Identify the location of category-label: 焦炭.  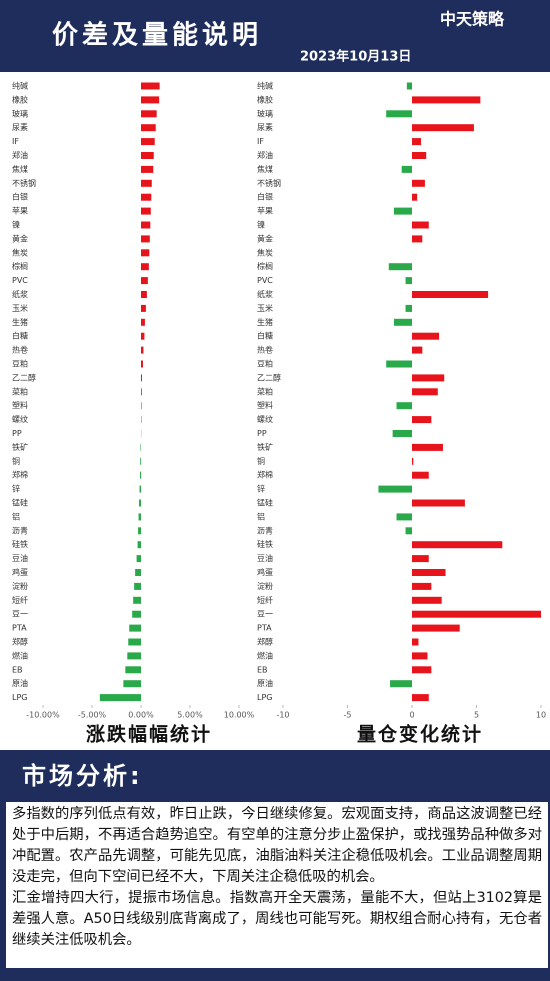
(265, 252).